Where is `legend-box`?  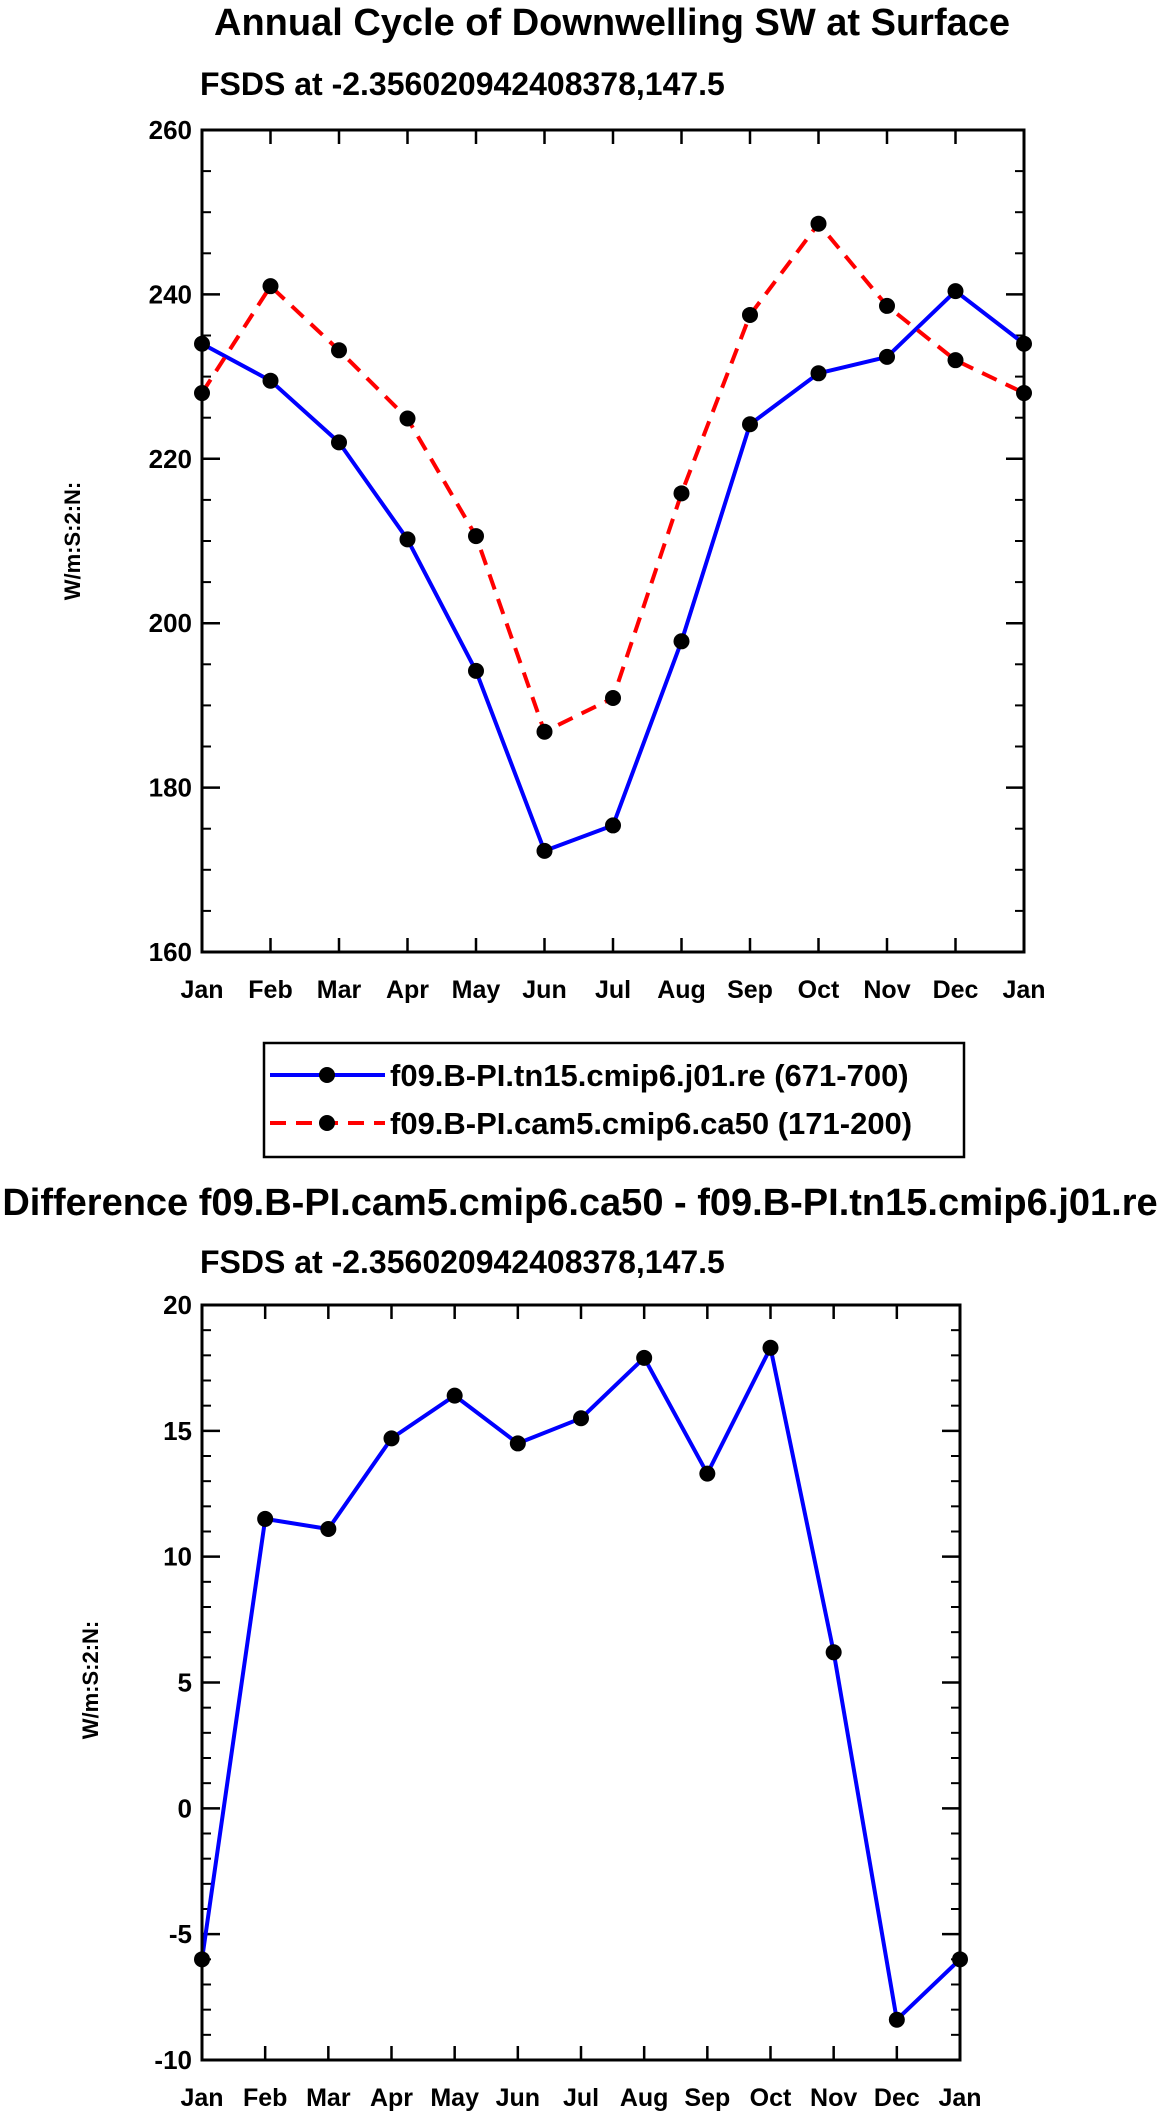
legend-box is located at coordinates (614, 1100).